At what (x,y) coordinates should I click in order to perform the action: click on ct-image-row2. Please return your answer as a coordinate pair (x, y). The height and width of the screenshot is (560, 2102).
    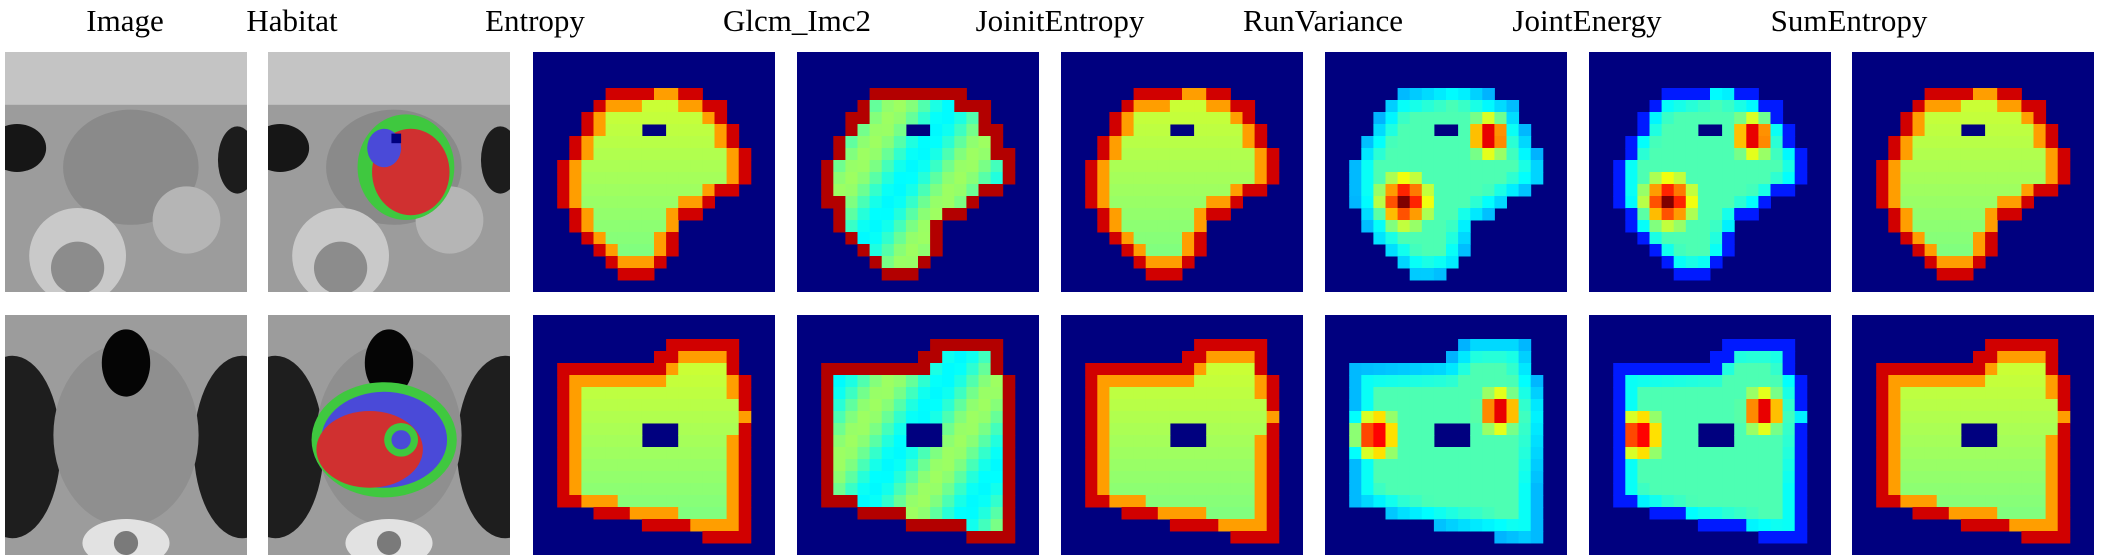
    Looking at the image, I should click on (126, 435).